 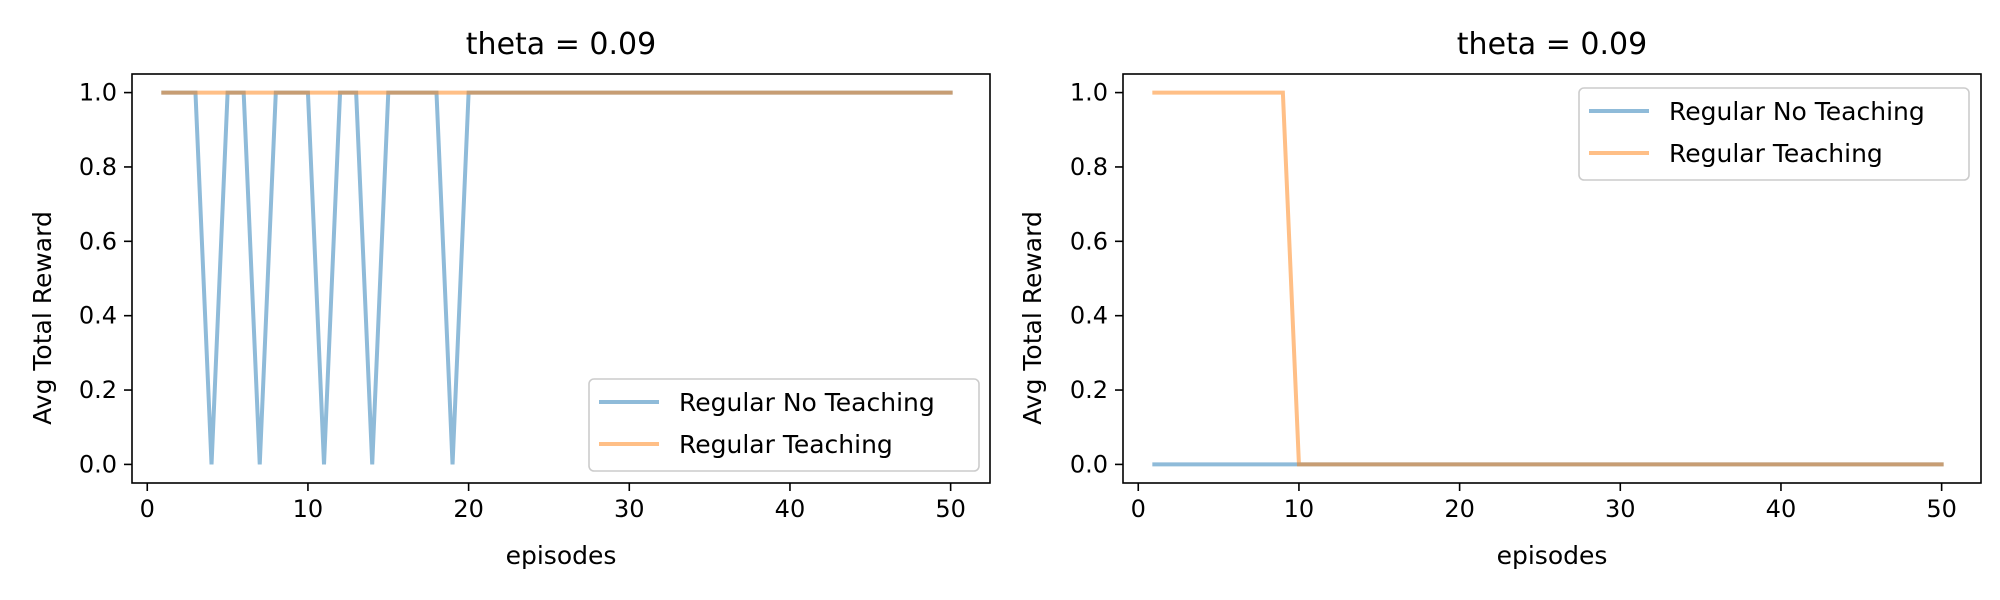 What do you see at coordinates (1089, 93) in the screenshot?
I see `right-chart-y-tick-label: 1.0` at bounding box center [1089, 93].